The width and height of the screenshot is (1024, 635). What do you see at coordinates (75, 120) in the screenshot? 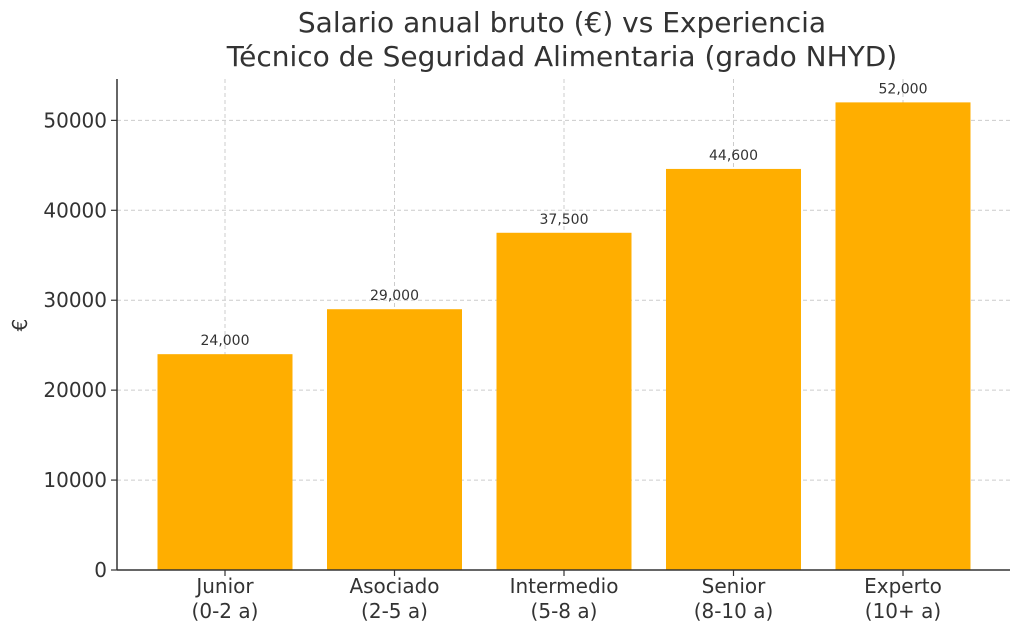
I see `y-tick-label: 50000` at bounding box center [75, 120].